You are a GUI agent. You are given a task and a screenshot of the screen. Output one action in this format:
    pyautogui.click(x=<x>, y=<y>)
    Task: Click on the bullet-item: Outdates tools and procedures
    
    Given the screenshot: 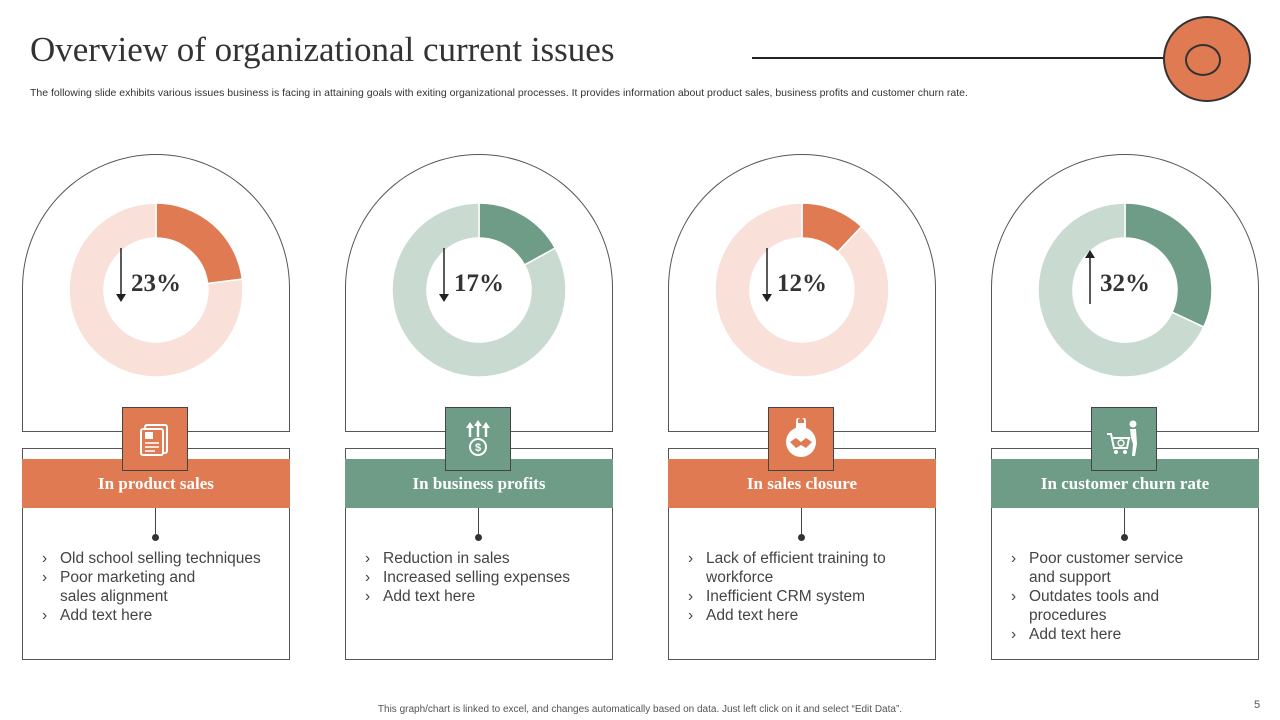 What is the action you would take?
    pyautogui.click(x=1086, y=606)
    